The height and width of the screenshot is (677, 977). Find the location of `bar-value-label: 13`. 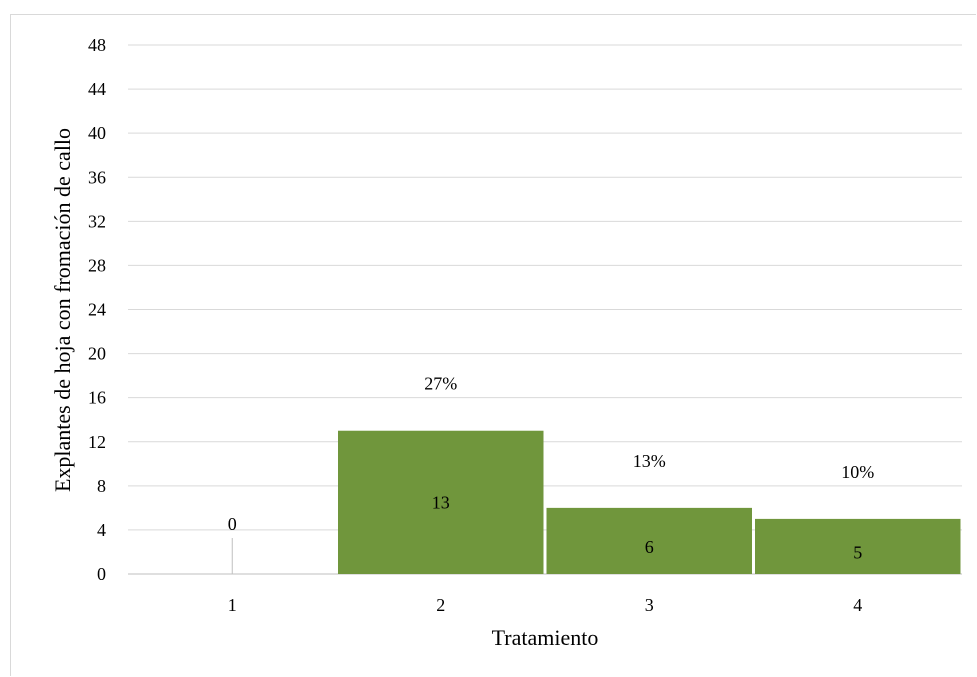

bar-value-label: 13 is located at coordinates (441, 502).